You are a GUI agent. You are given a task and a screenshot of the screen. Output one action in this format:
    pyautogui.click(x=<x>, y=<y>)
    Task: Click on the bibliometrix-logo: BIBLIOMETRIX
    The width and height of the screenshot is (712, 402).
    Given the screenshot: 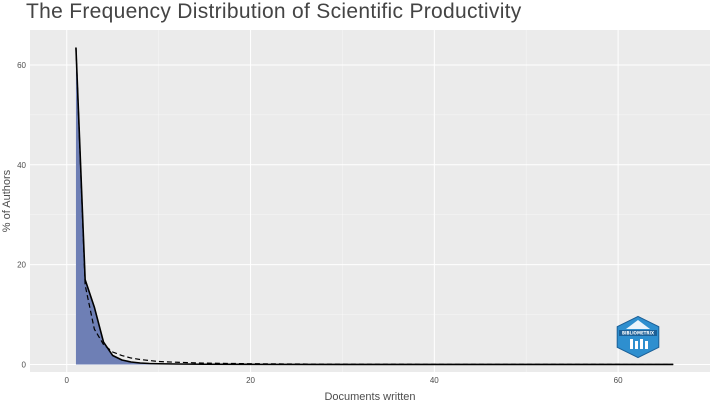 What is the action you would take?
    pyautogui.click(x=638, y=337)
    